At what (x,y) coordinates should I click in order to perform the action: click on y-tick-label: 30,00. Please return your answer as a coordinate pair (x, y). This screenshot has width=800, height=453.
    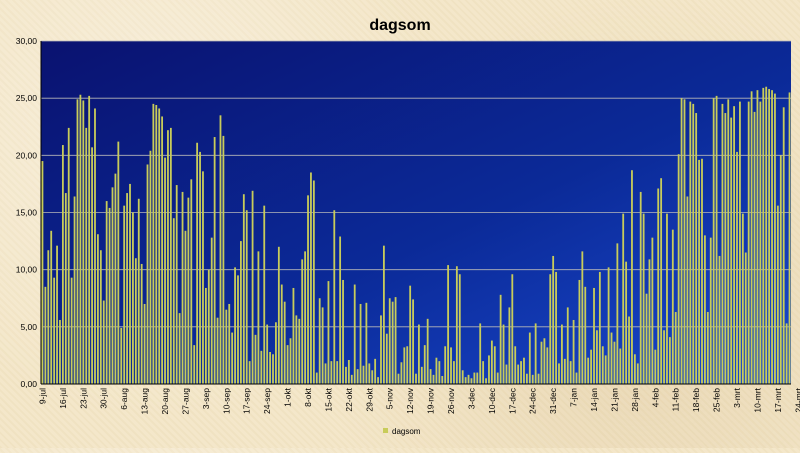
    Looking at the image, I should click on (27, 41).